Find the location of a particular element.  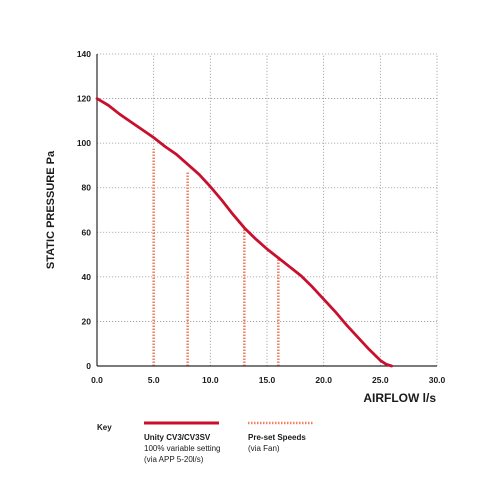

y-tick-label: 120 is located at coordinates (84, 99).